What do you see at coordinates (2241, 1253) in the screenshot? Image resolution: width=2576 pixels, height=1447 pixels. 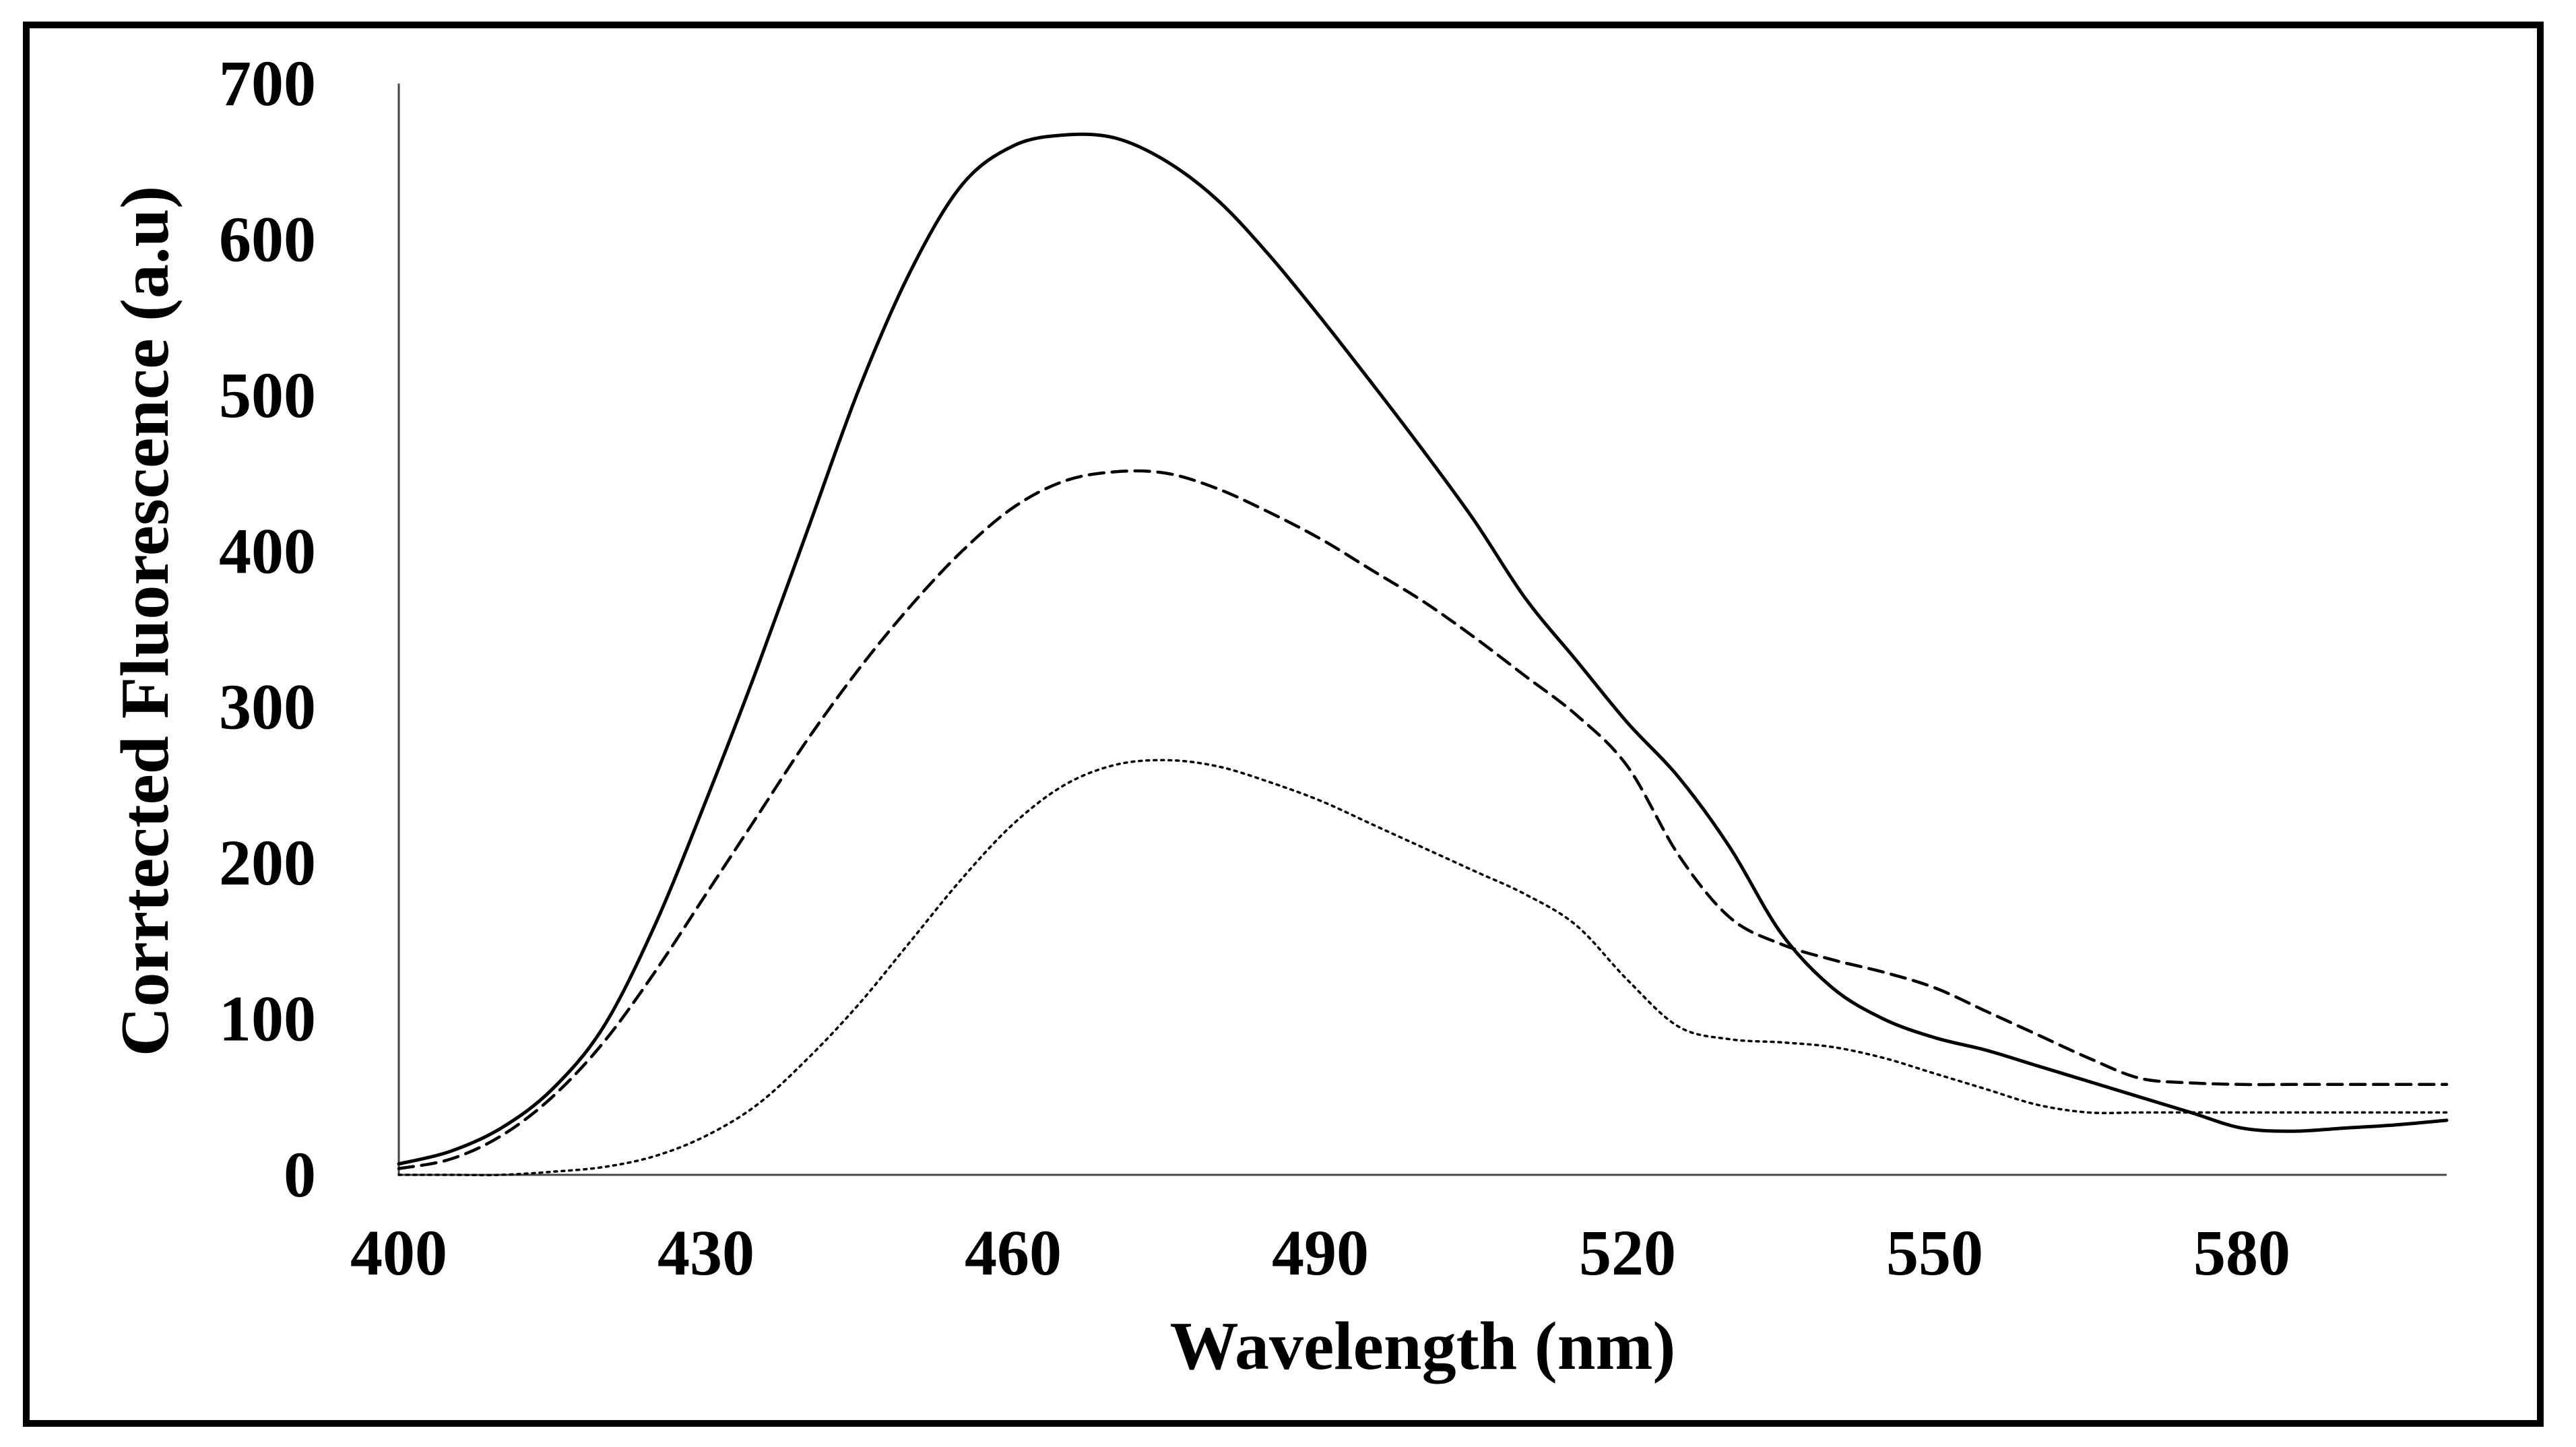 I see `x-tick-label: 580` at bounding box center [2241, 1253].